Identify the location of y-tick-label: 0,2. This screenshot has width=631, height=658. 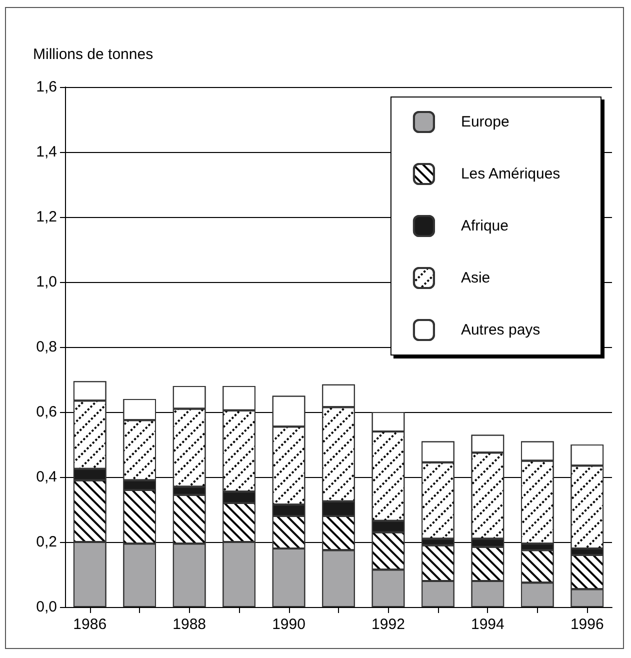
(46, 542).